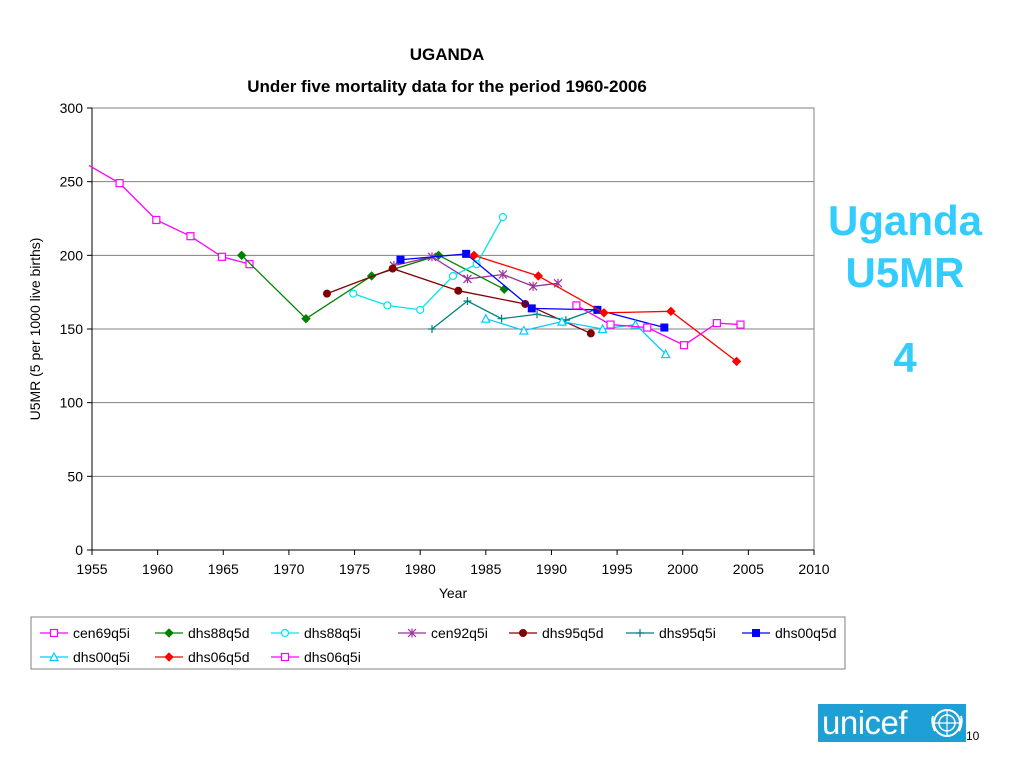 Image resolution: width=1024 pixels, height=768 pixels. Describe the element at coordinates (332, 657) in the screenshot. I see `legend-label: dhs06q5i` at that location.